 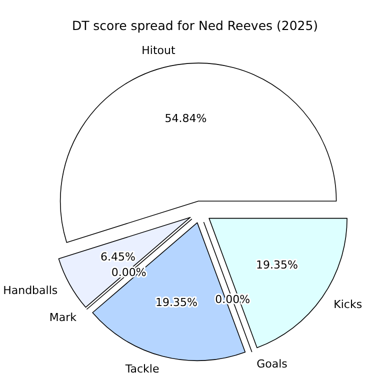 What do you see at coordinates (159, 51) in the screenshot?
I see `slice-label: Hitout` at bounding box center [159, 51].